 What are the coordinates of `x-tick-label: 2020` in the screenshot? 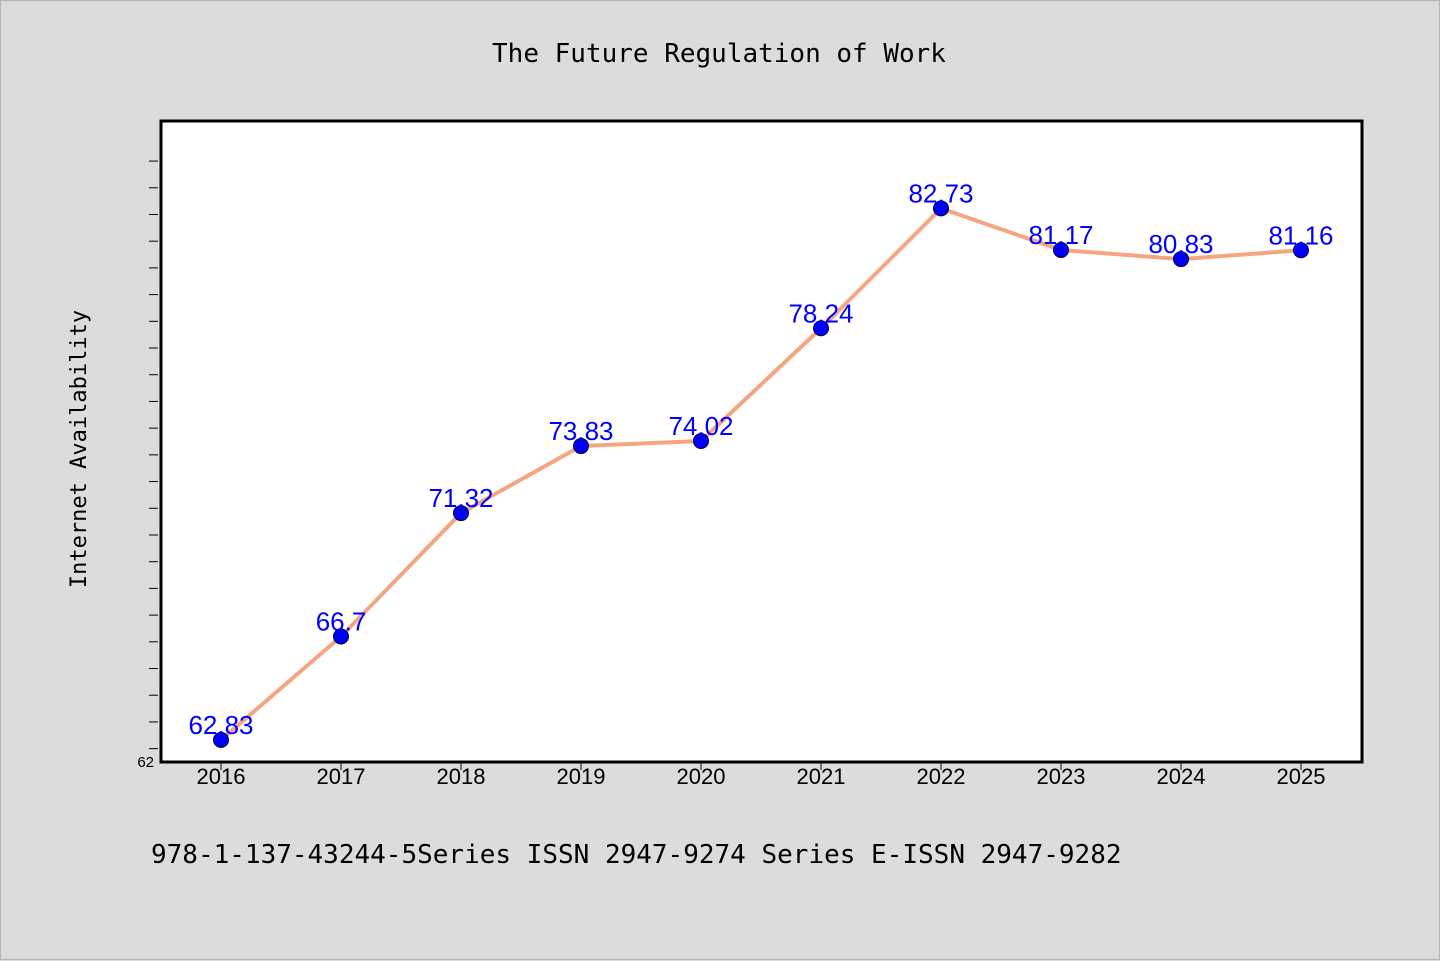 It's located at (701, 776).